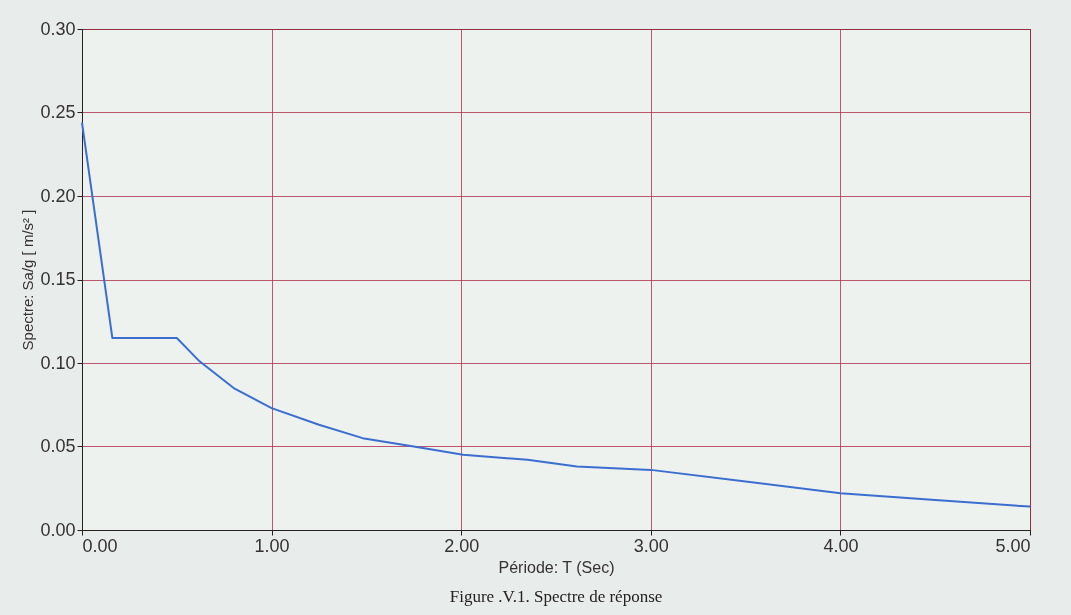 This screenshot has height=615, width=1071. Describe the element at coordinates (58, 195) in the screenshot. I see `y-tick-label: 0.20` at that location.